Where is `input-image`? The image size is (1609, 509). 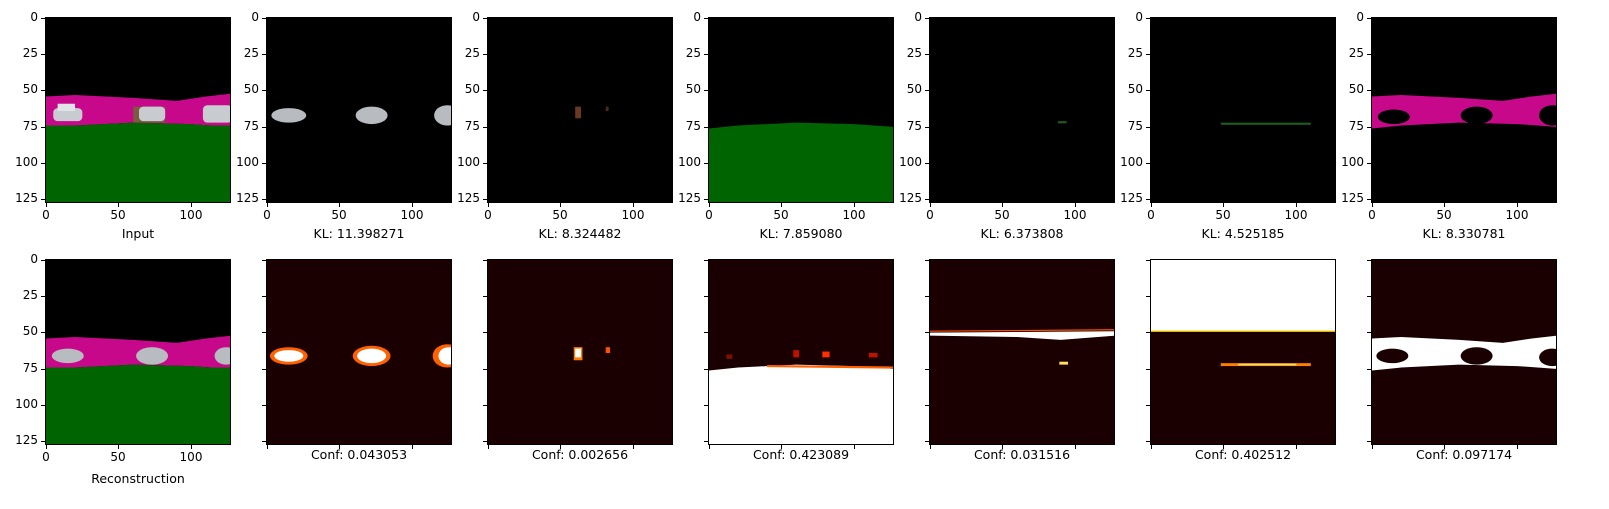 input-image is located at coordinates (138, 110).